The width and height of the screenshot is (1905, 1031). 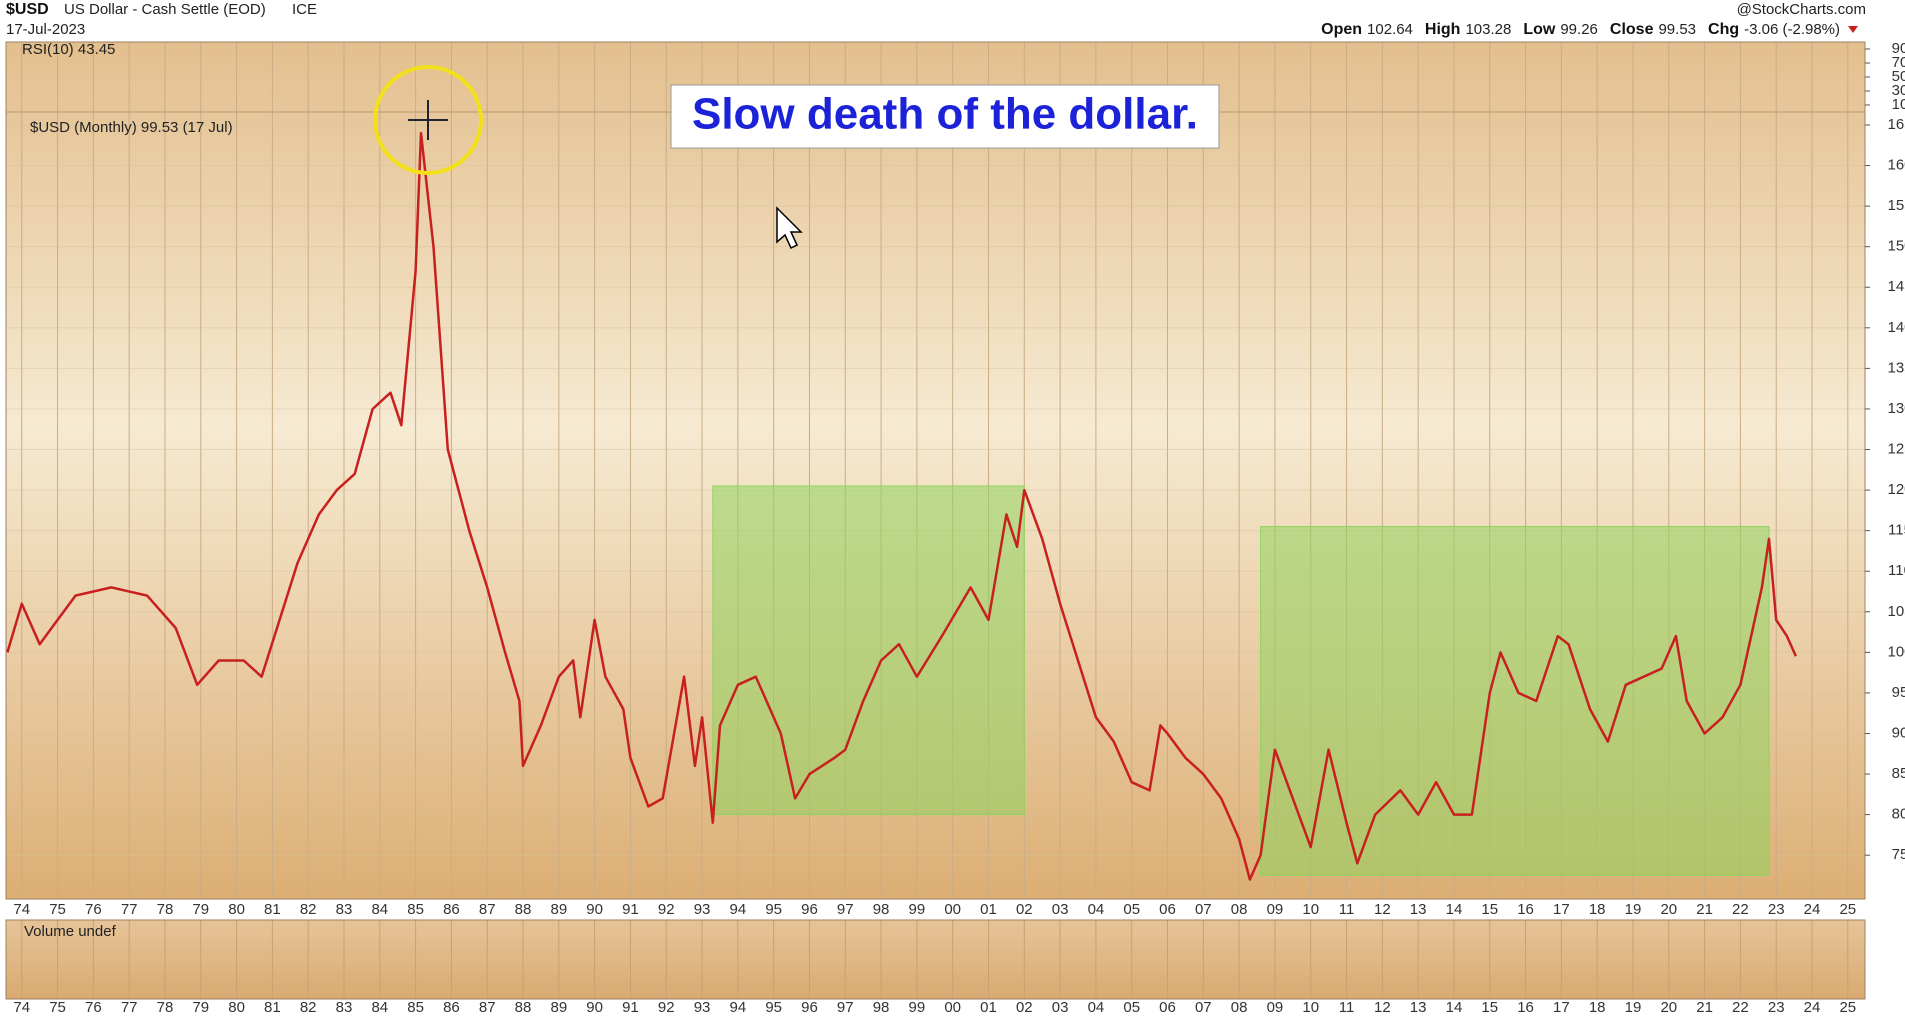 What do you see at coordinates (1677, 29) in the screenshot?
I see `quote-value: 99.53` at bounding box center [1677, 29].